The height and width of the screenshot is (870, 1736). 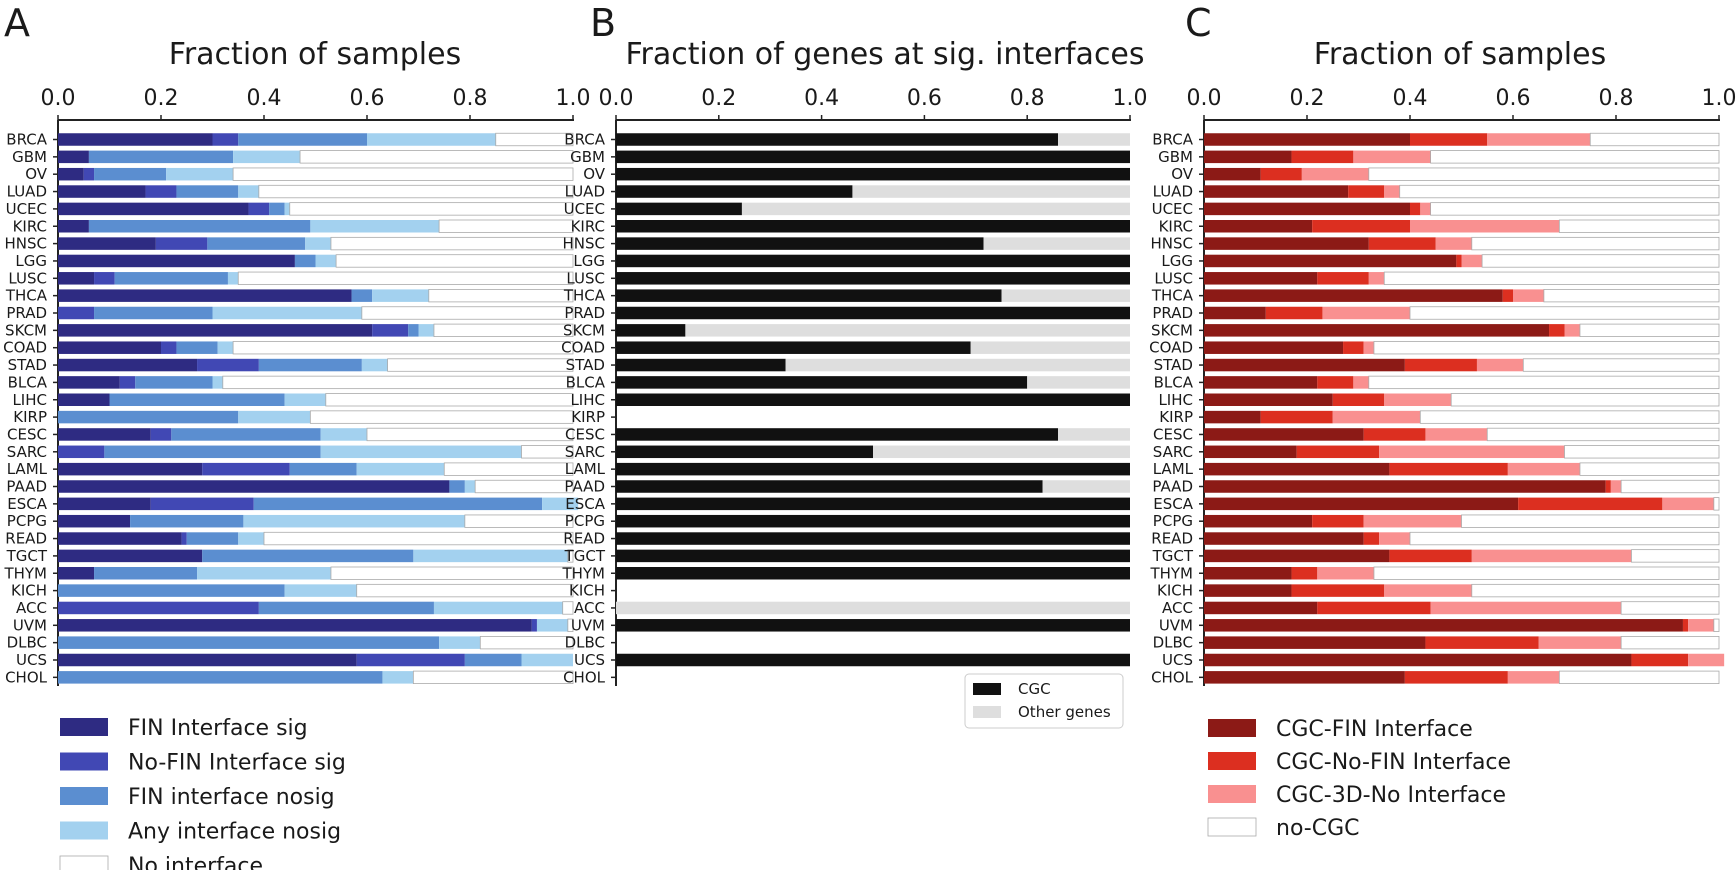 I want to click on panel-title: Fraction of samples, so click(x=1460, y=54).